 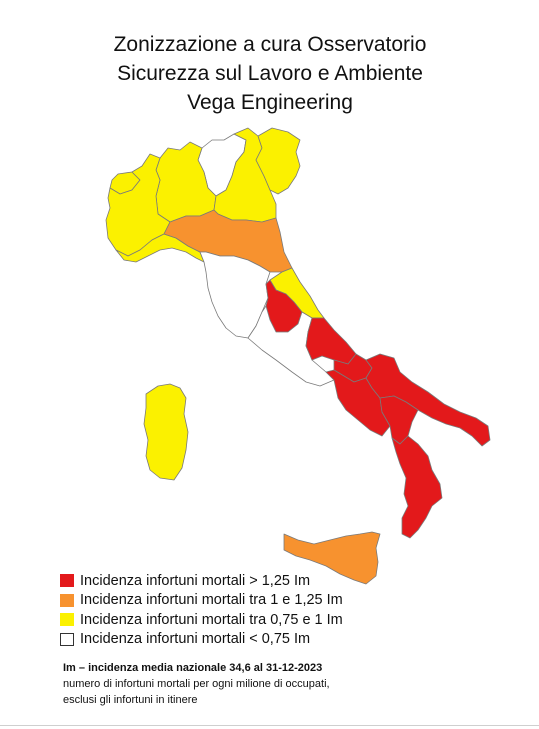 I want to click on title-line: Vega Engineering, so click(x=270, y=102).